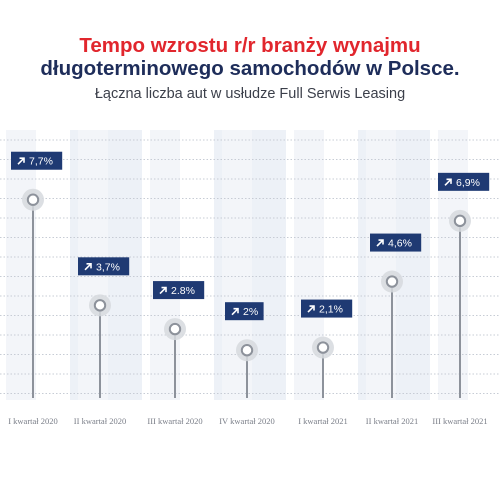 This screenshot has width=500, height=500. What do you see at coordinates (104, 327) in the screenshot?
I see `lollipop-mark: 3,7%` at bounding box center [104, 327].